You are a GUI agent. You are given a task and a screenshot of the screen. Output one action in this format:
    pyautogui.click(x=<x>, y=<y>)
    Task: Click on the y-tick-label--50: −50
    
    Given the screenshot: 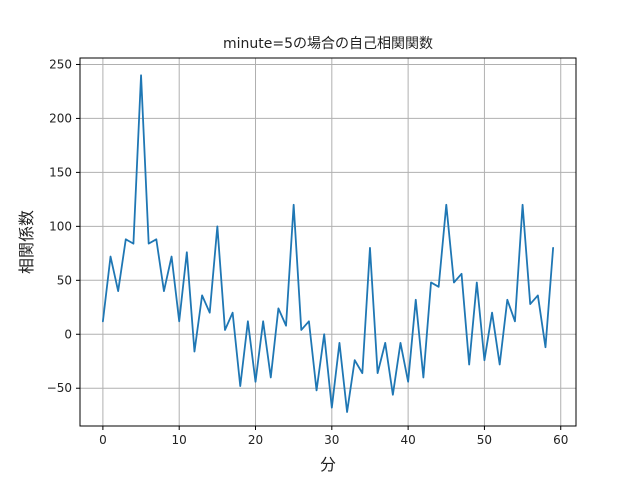 What is the action you would take?
    pyautogui.click(x=59, y=388)
    